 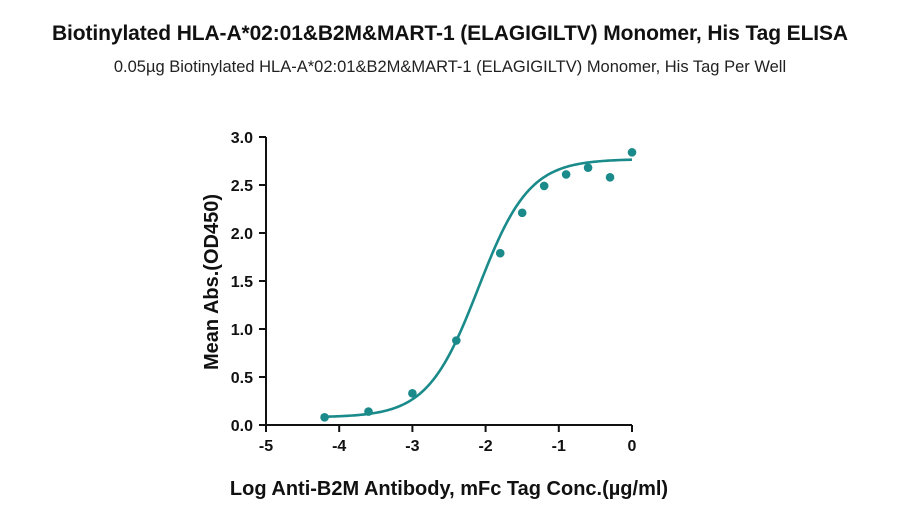 I want to click on x-tick-label: -1, so click(x=559, y=446).